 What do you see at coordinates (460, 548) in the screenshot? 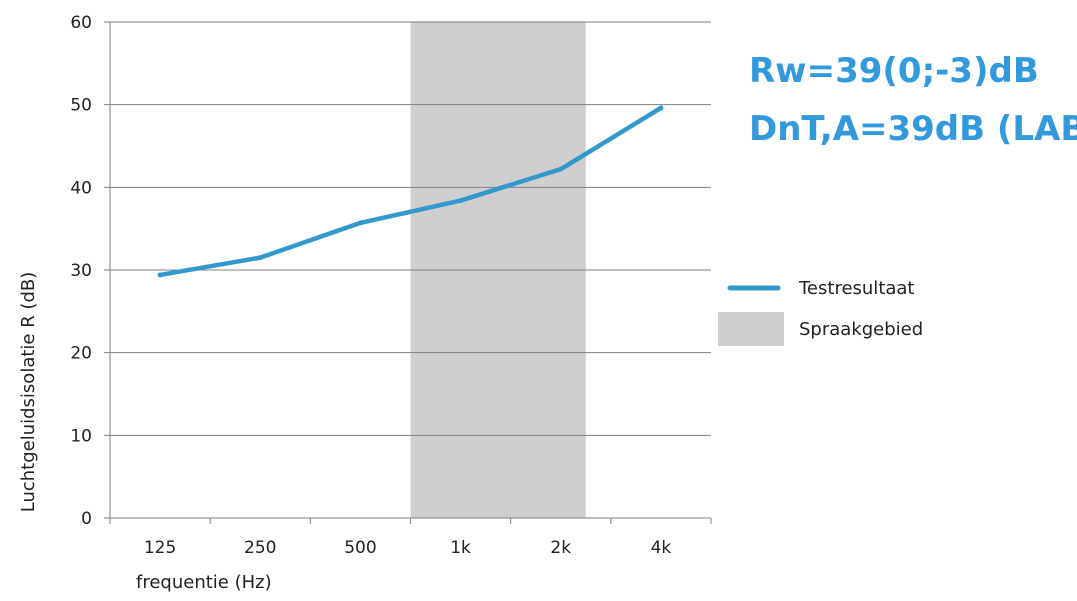
I see `x-tick-label-1k: 1k` at bounding box center [460, 548].